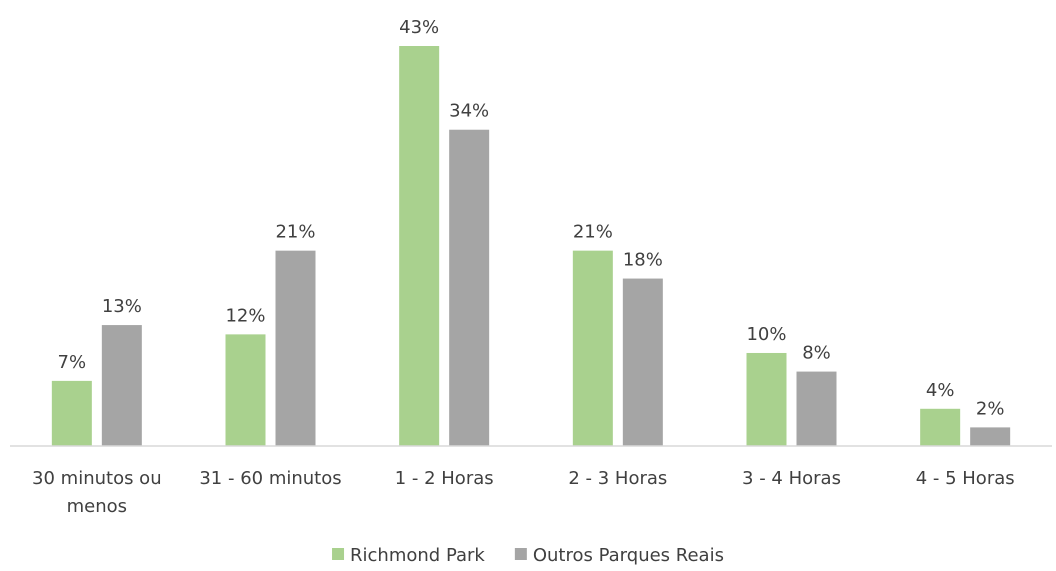 The height and width of the screenshot is (571, 1056). What do you see at coordinates (617, 478) in the screenshot?
I see `category-label: 2 - 3 Horas` at bounding box center [617, 478].